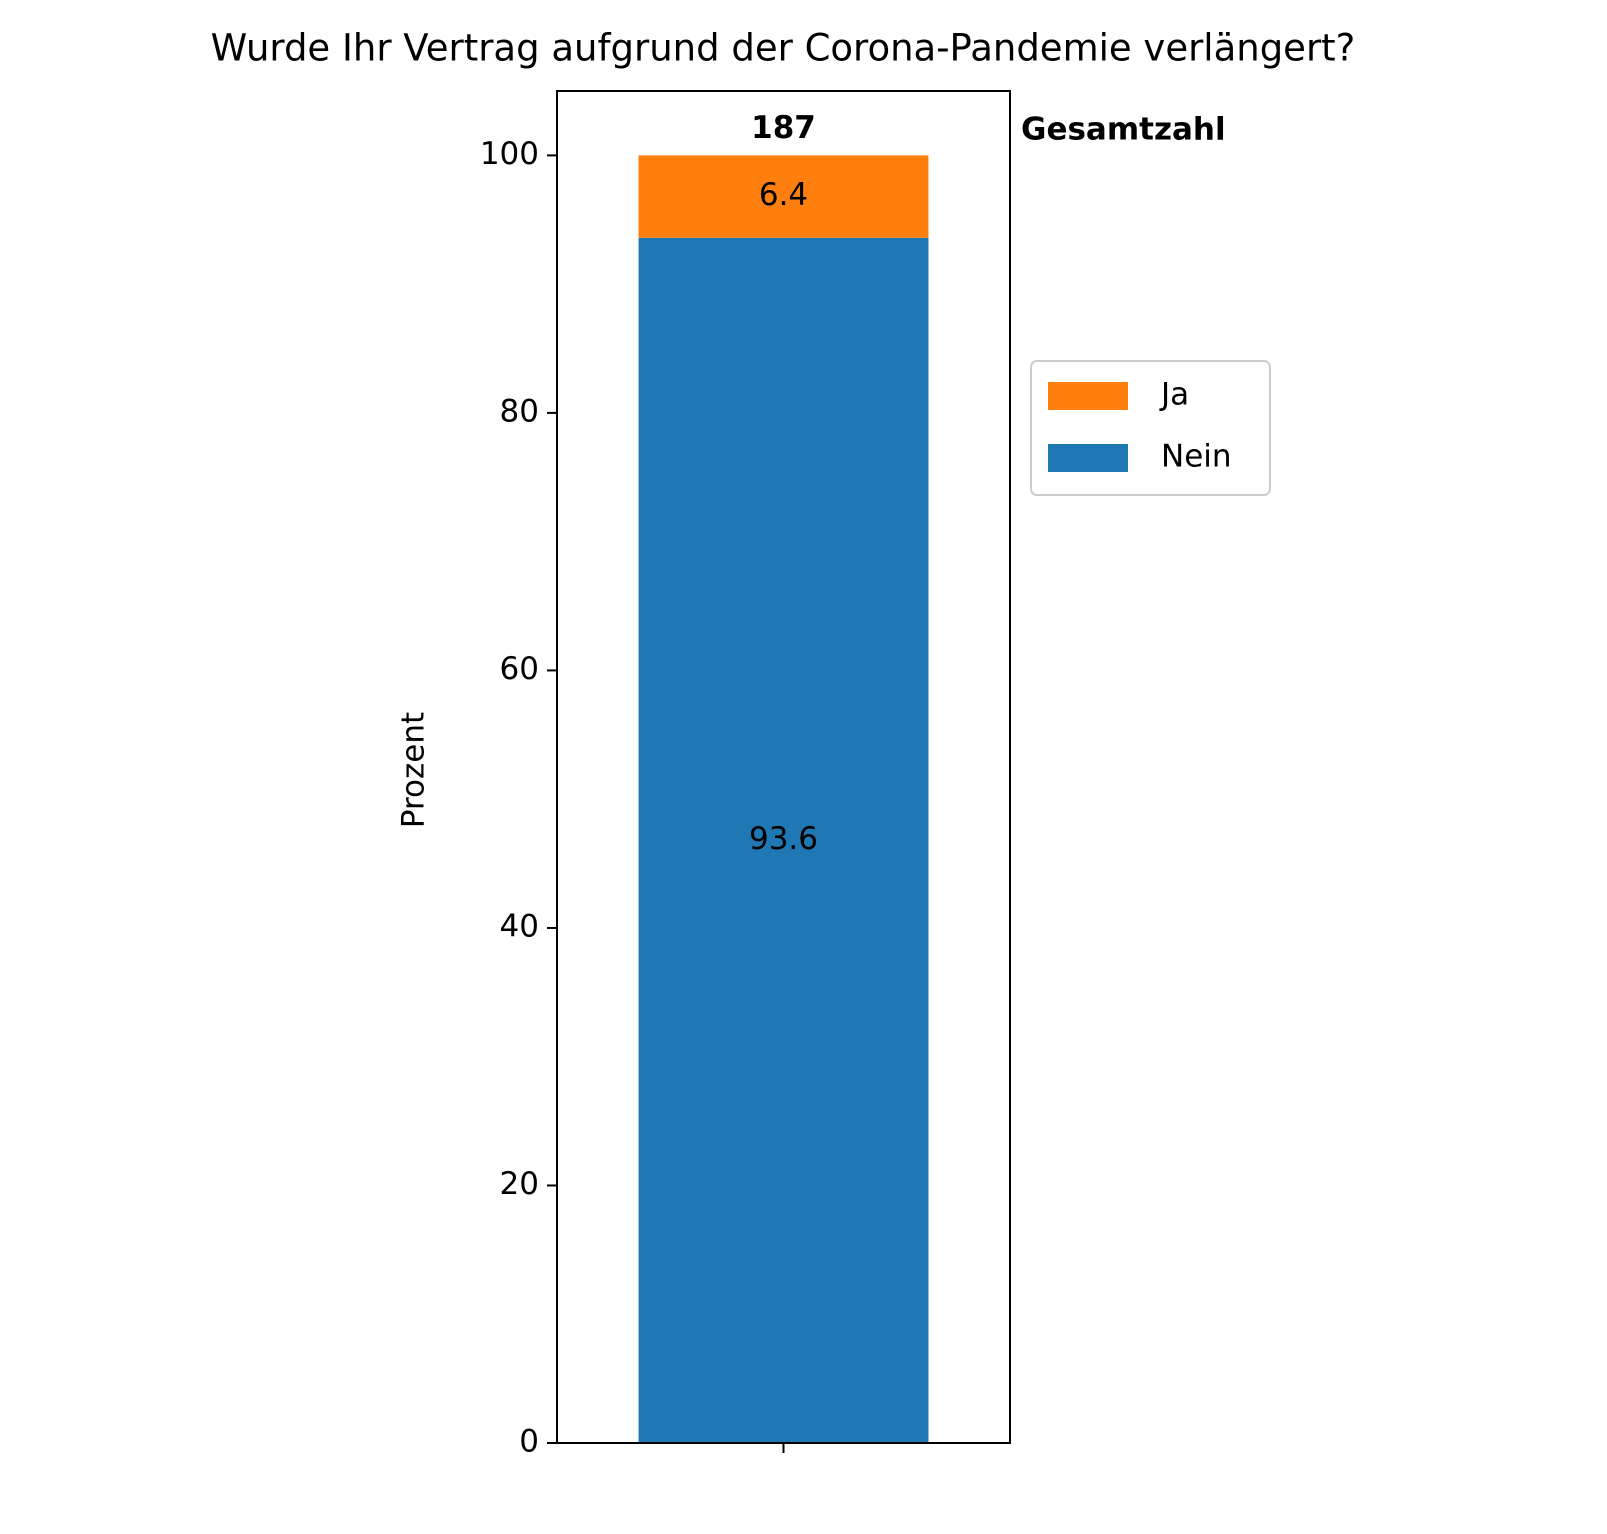 Image resolution: width=1607 pixels, height=1534 pixels. Describe the element at coordinates (529, 1442) in the screenshot. I see `y-tick-label: 0` at that location.